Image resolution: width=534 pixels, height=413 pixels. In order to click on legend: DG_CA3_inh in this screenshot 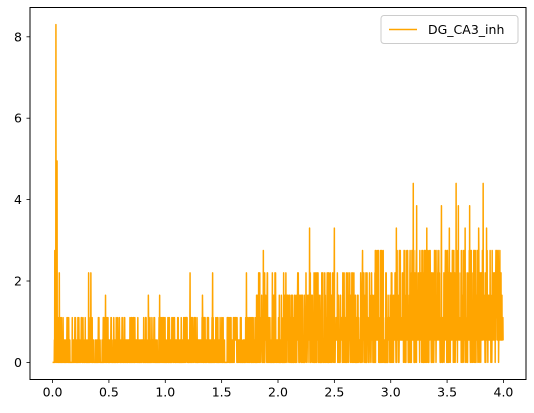, I will do `click(449, 29)`.